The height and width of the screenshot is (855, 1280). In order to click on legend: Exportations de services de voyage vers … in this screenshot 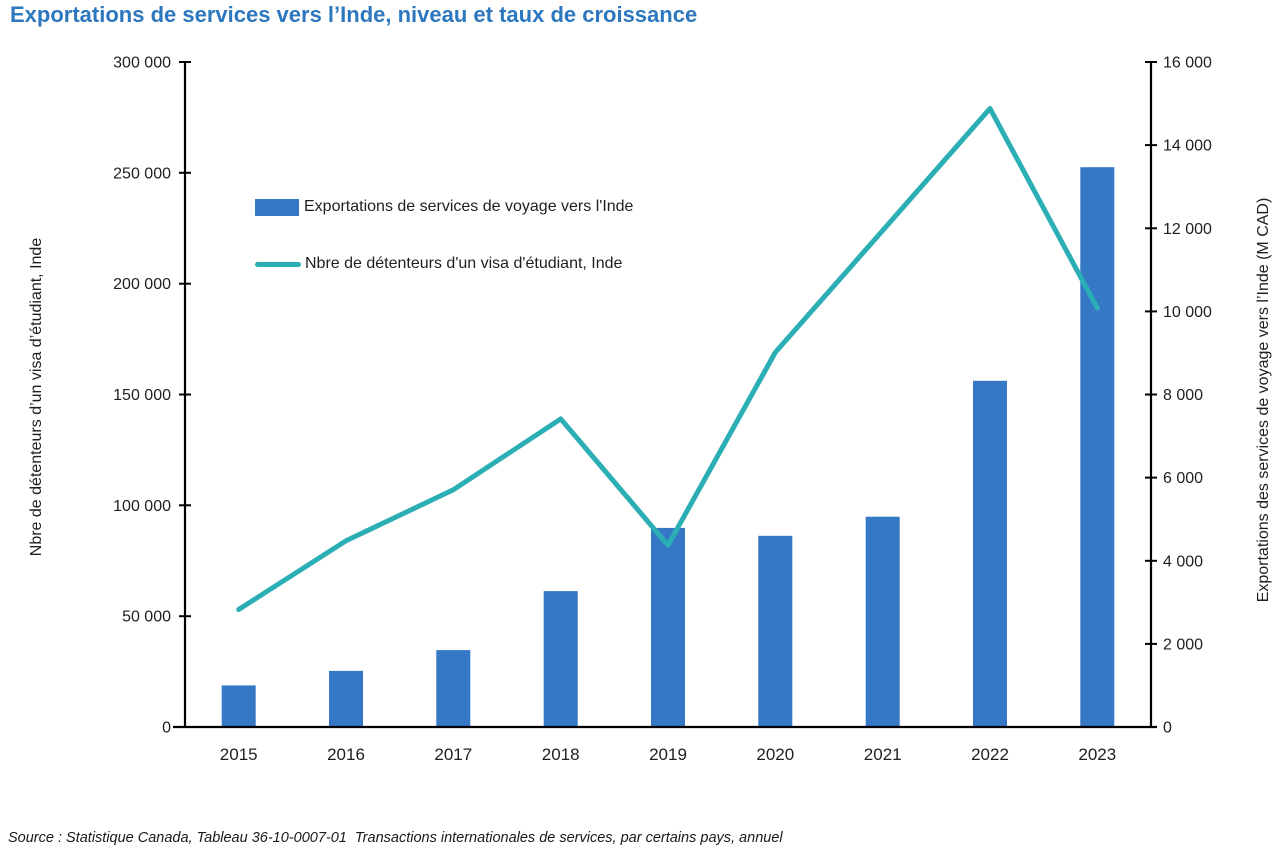, I will do `click(444, 253)`.